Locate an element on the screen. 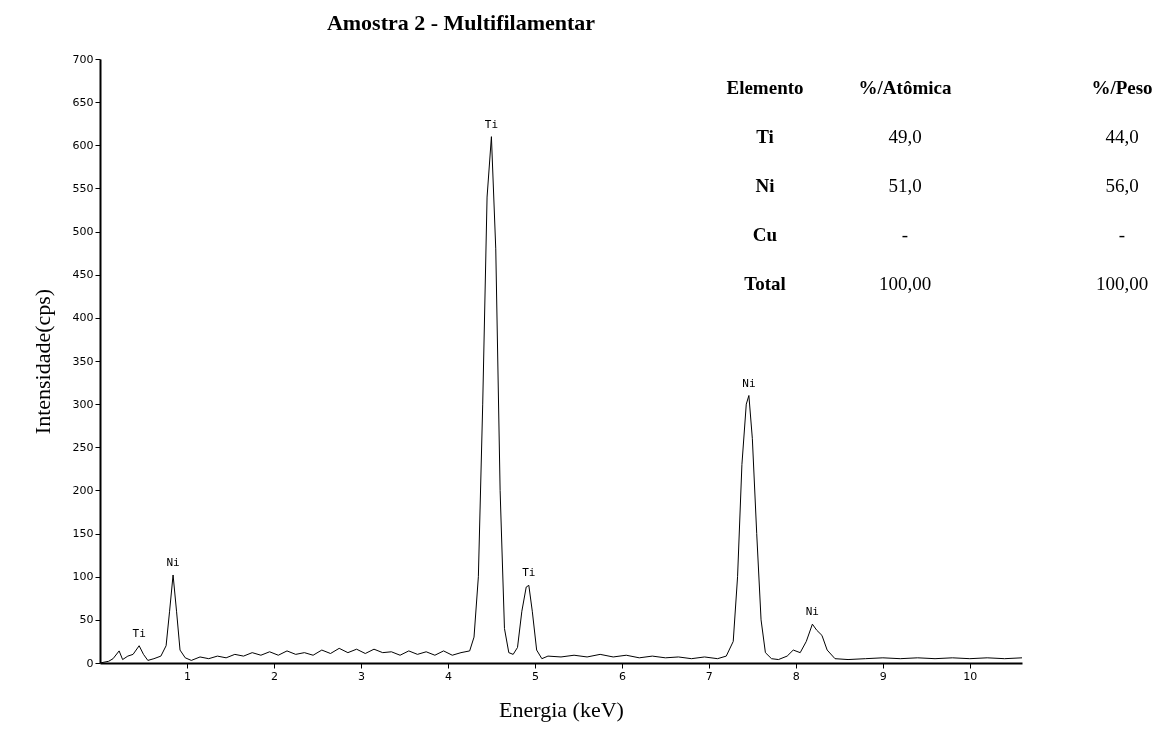 This screenshot has width=1169, height=740. x-tick-label: 10 is located at coordinates (970, 676).